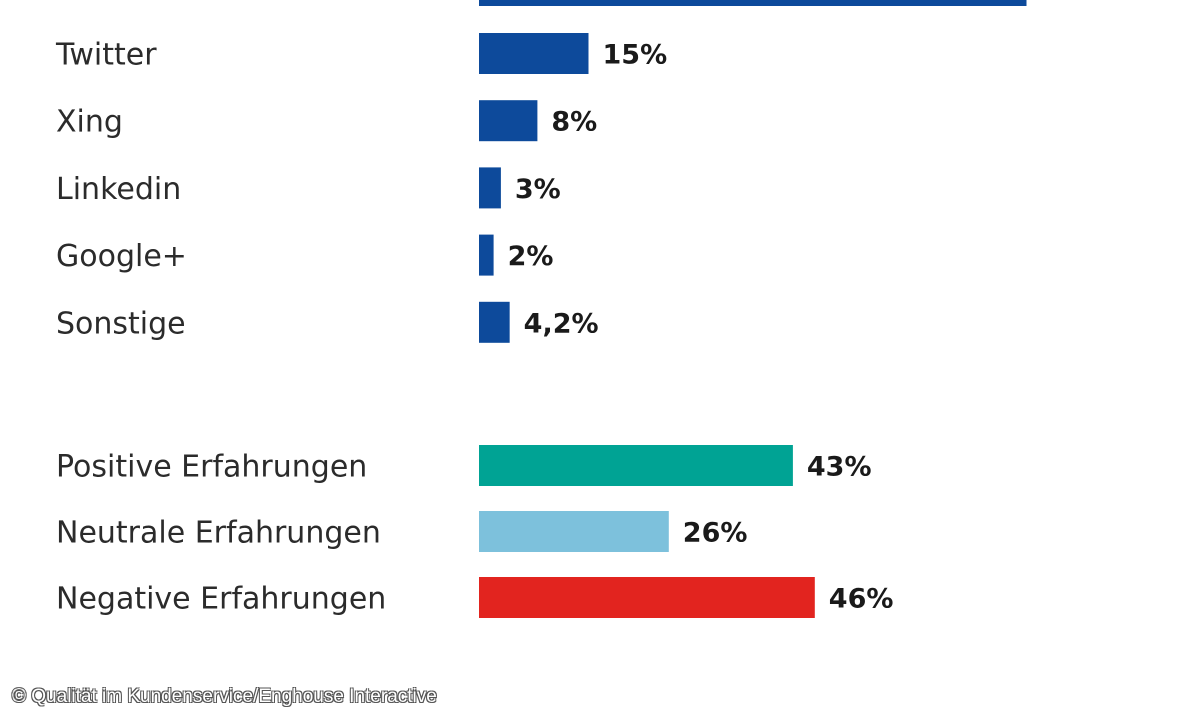 The height and width of the screenshot is (720, 1200). I want to click on bar-sonstige, so click(494, 322).